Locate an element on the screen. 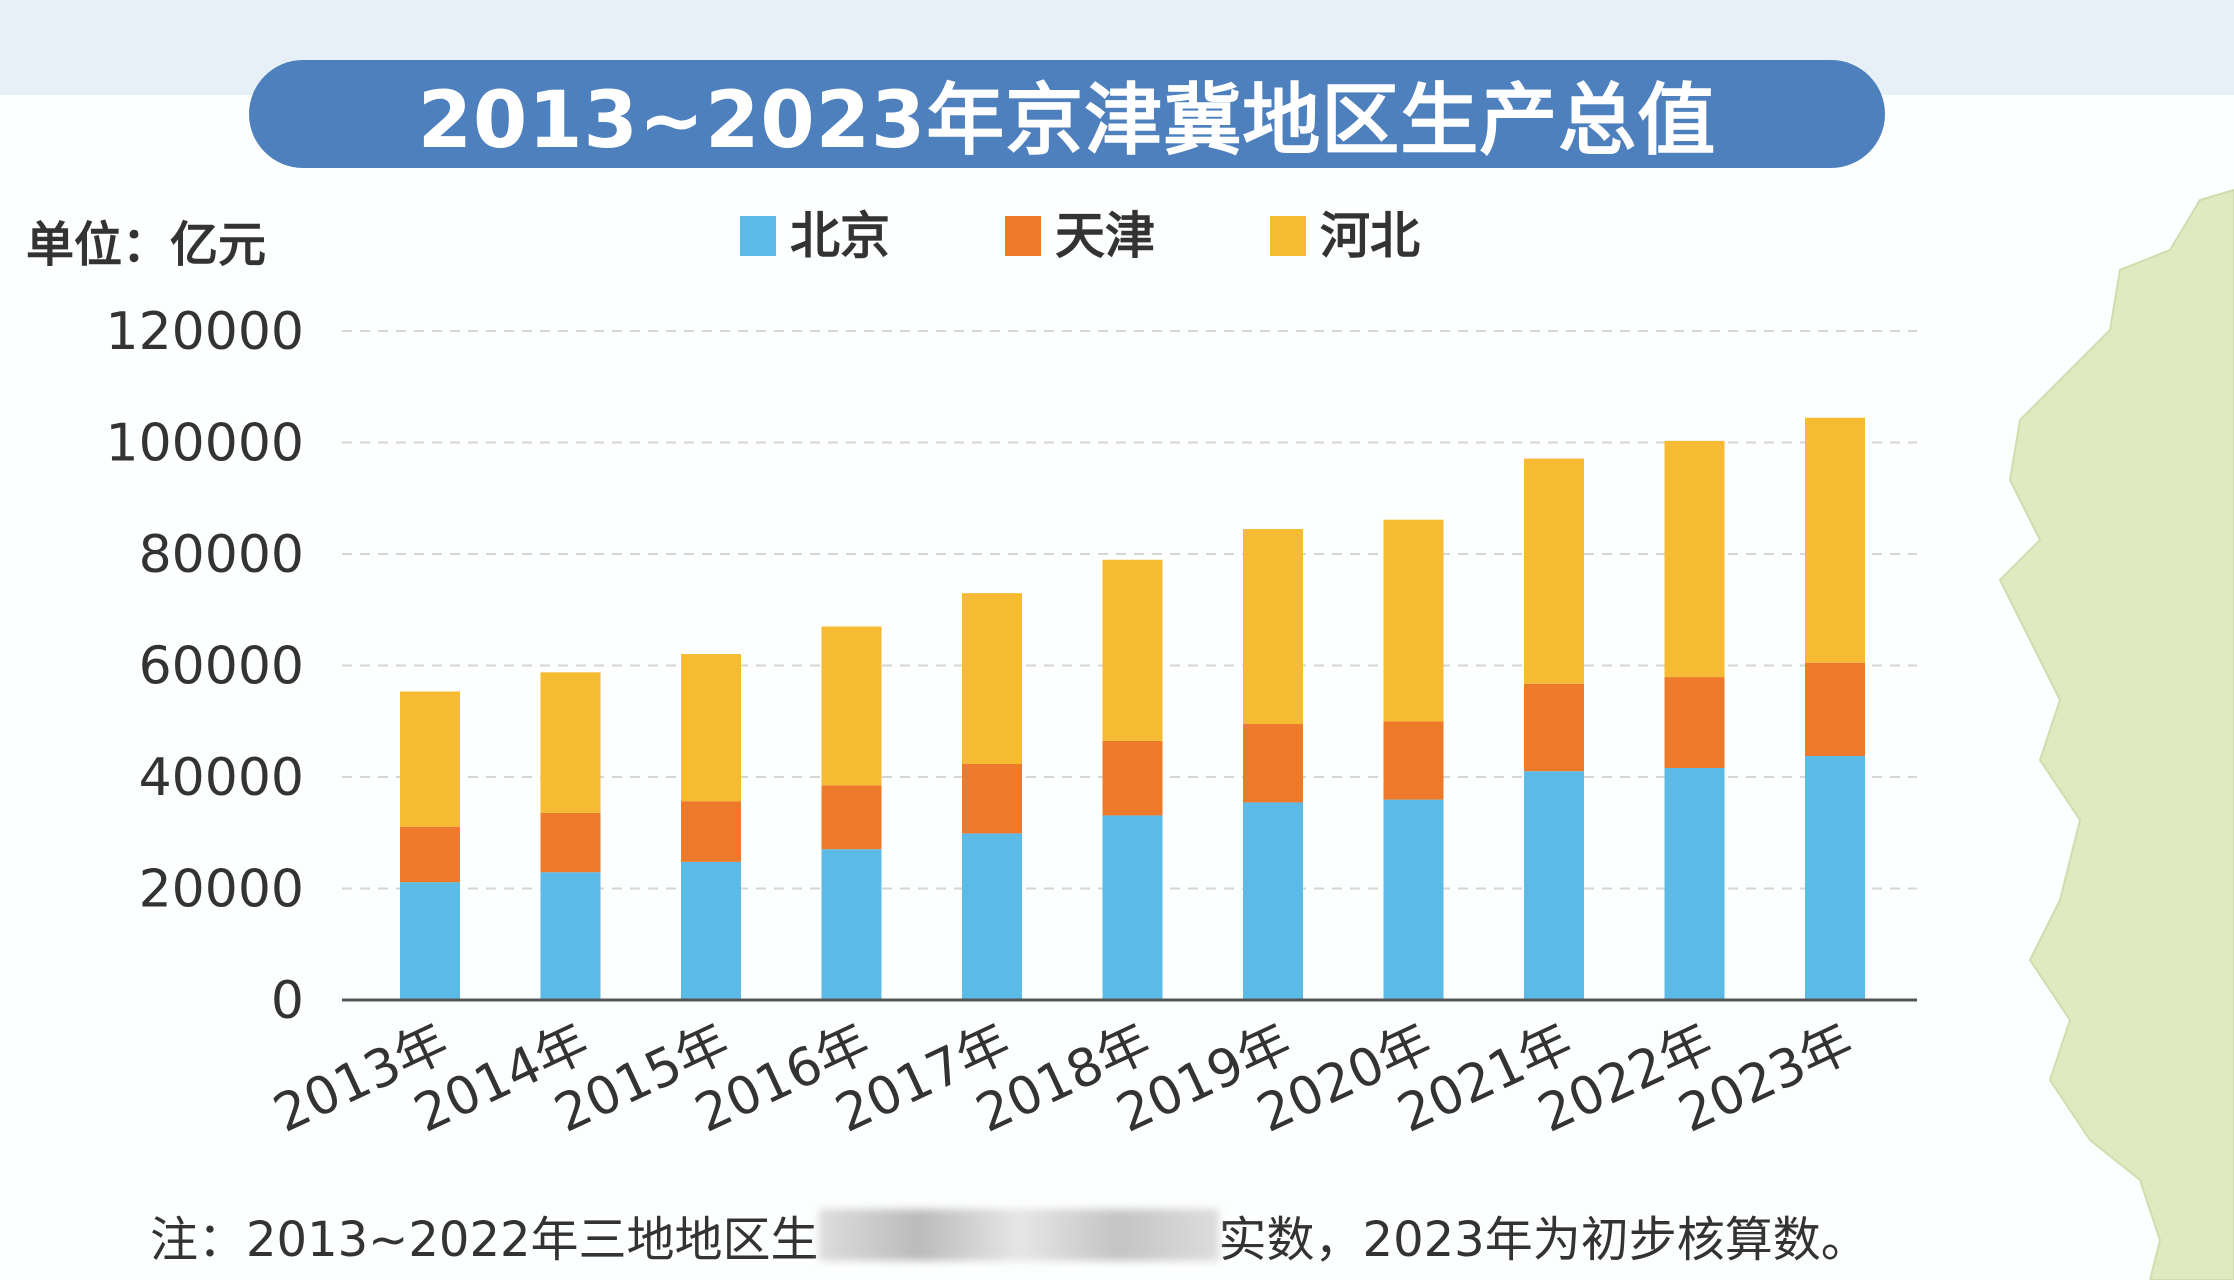  bar-河北-2016年 is located at coordinates (851, 706).